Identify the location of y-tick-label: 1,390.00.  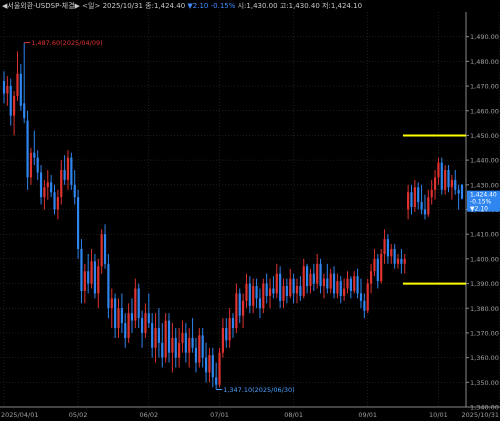
(484, 284).